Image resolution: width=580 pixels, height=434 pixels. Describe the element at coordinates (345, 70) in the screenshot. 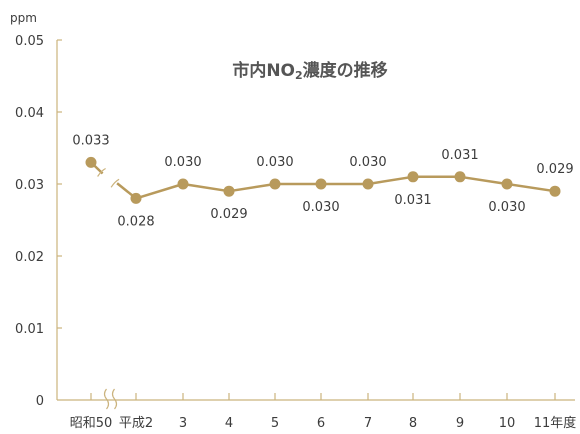

I see `chart-title-suffix: 濃度の推移` at that location.